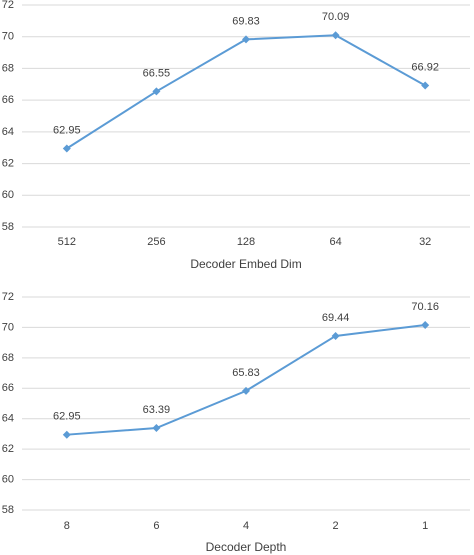 The width and height of the screenshot is (474, 555). What do you see at coordinates (246, 526) in the screenshot?
I see `x-tick-label: 4` at bounding box center [246, 526].